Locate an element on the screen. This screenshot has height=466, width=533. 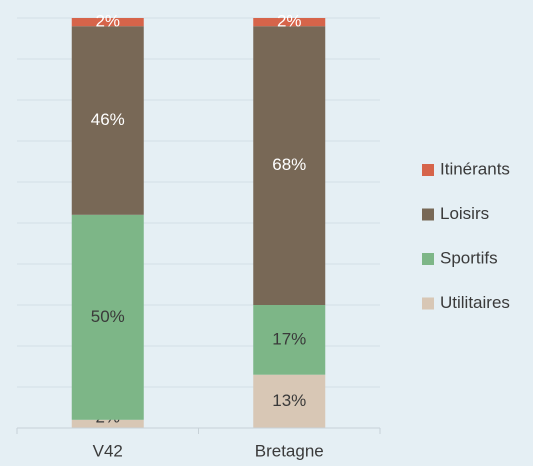
data-label: 17% is located at coordinates (289, 338).